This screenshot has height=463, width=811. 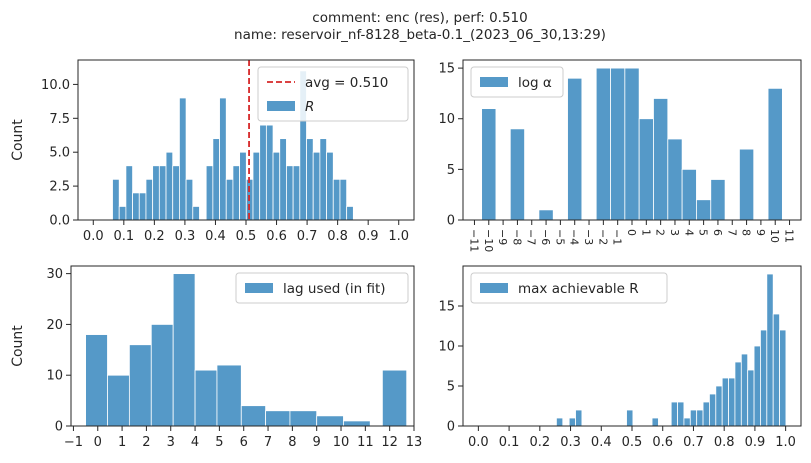 I want to click on legend: lag used (in fit), so click(x=322, y=288).